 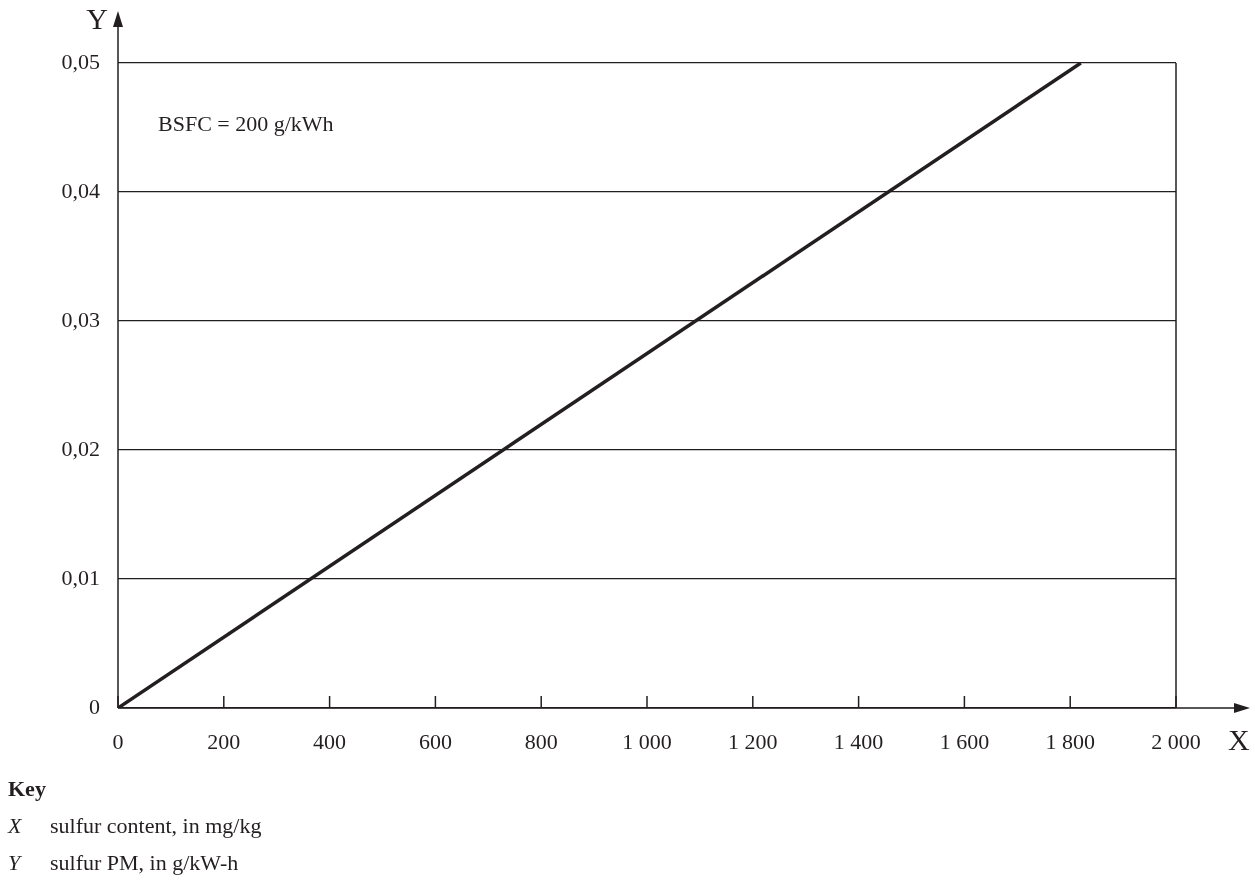 What do you see at coordinates (80, 190) in the screenshot?
I see `y-tick-label: 0,04` at bounding box center [80, 190].